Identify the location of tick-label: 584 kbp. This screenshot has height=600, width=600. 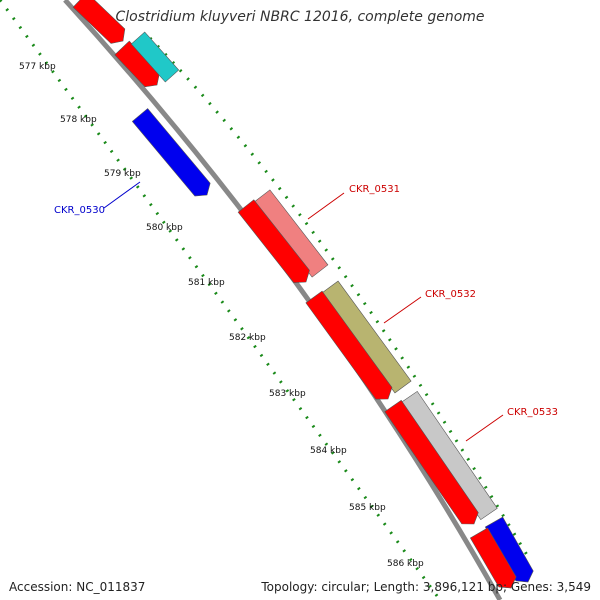
(328, 451).